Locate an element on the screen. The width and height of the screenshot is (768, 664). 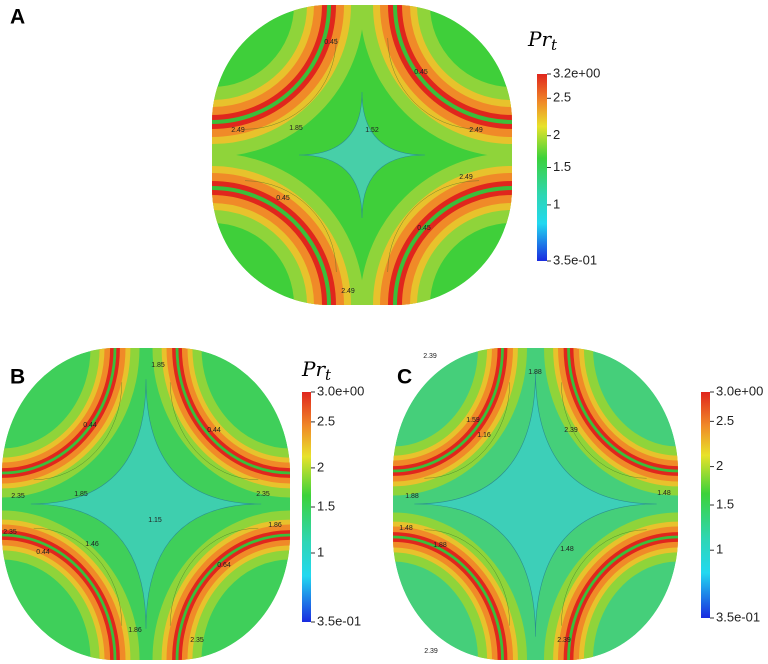
contour-label: 1.59 is located at coordinates (473, 420).